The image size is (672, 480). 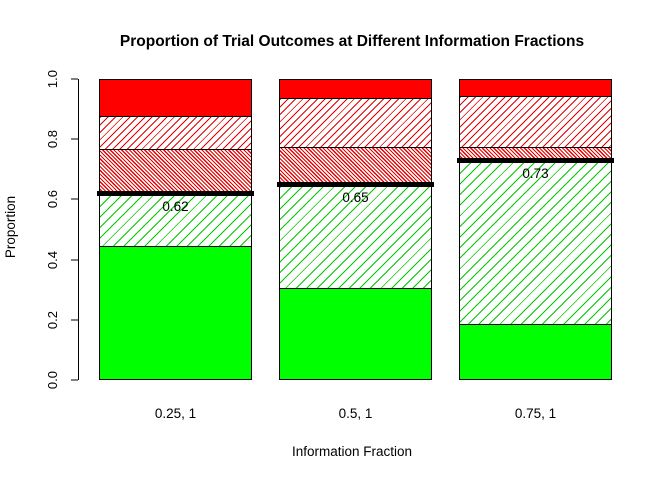 What do you see at coordinates (52, 139) in the screenshot?
I see `y-tick-label: 0.8` at bounding box center [52, 139].